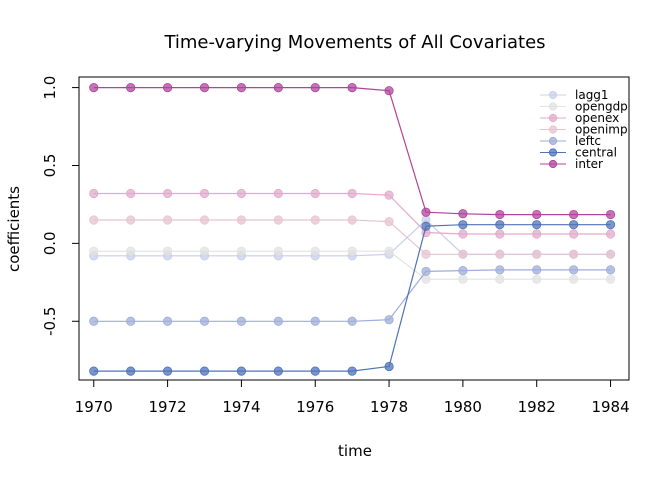 Image resolution: width=672 pixels, height=480 pixels. Describe the element at coordinates (315, 407) in the screenshot. I see `x-tick-label: 1976` at that location.